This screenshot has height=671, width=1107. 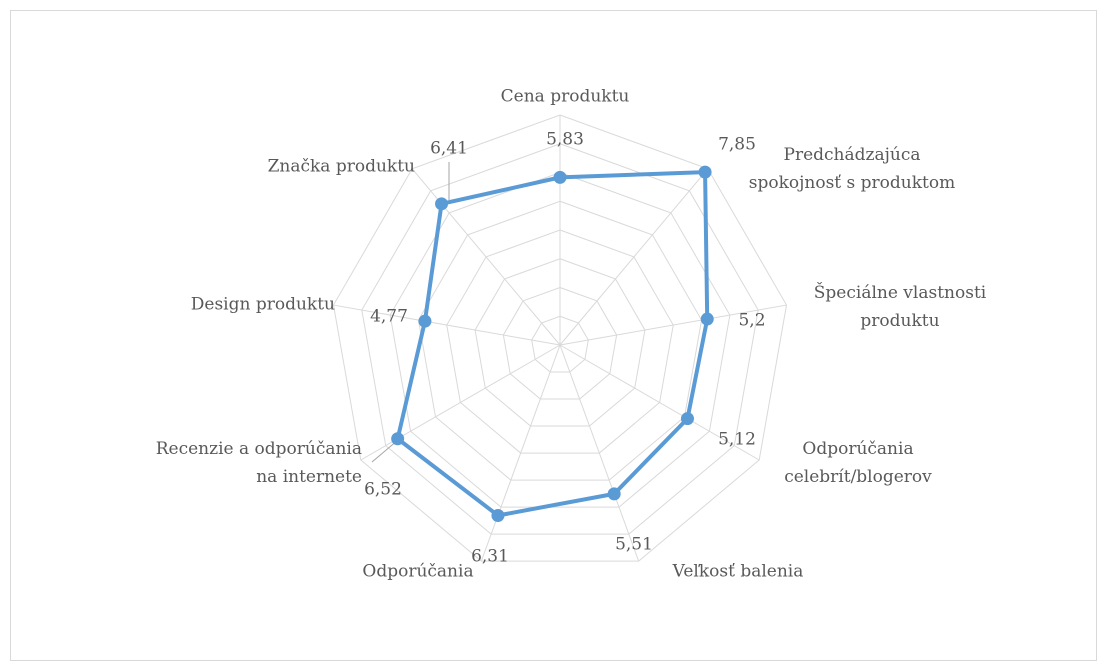 What do you see at coordinates (858, 463) in the screenshot?
I see `category-label: Odporúčania celebrít/blogerov` at bounding box center [858, 463].